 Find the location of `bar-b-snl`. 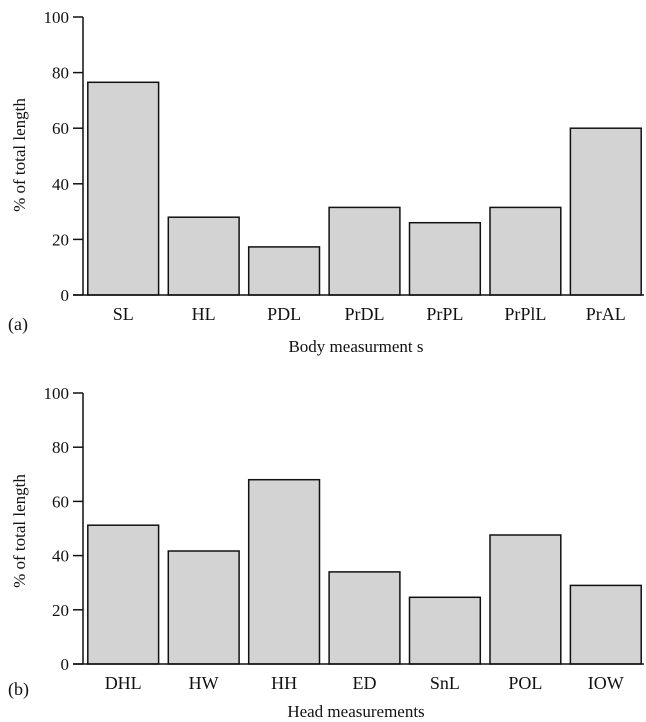

bar-b-snl is located at coordinates (445, 630).